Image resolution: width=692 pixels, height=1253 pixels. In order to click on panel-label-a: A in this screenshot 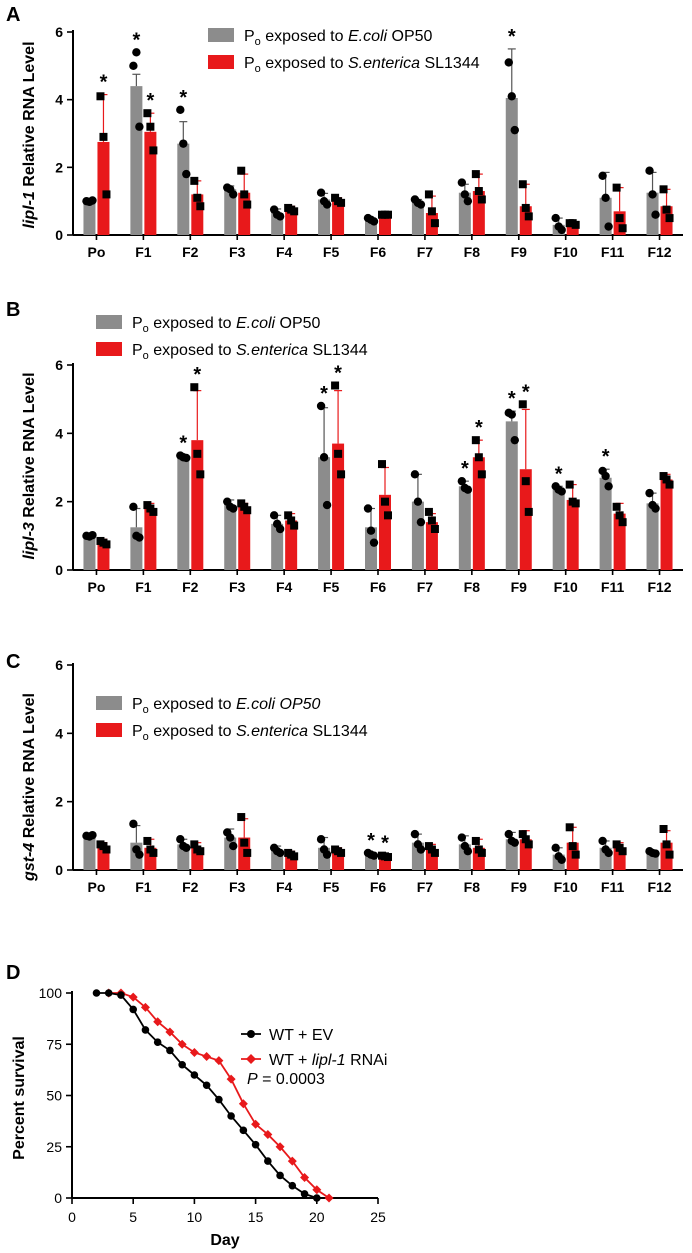, I will do `click(13, 15)`.